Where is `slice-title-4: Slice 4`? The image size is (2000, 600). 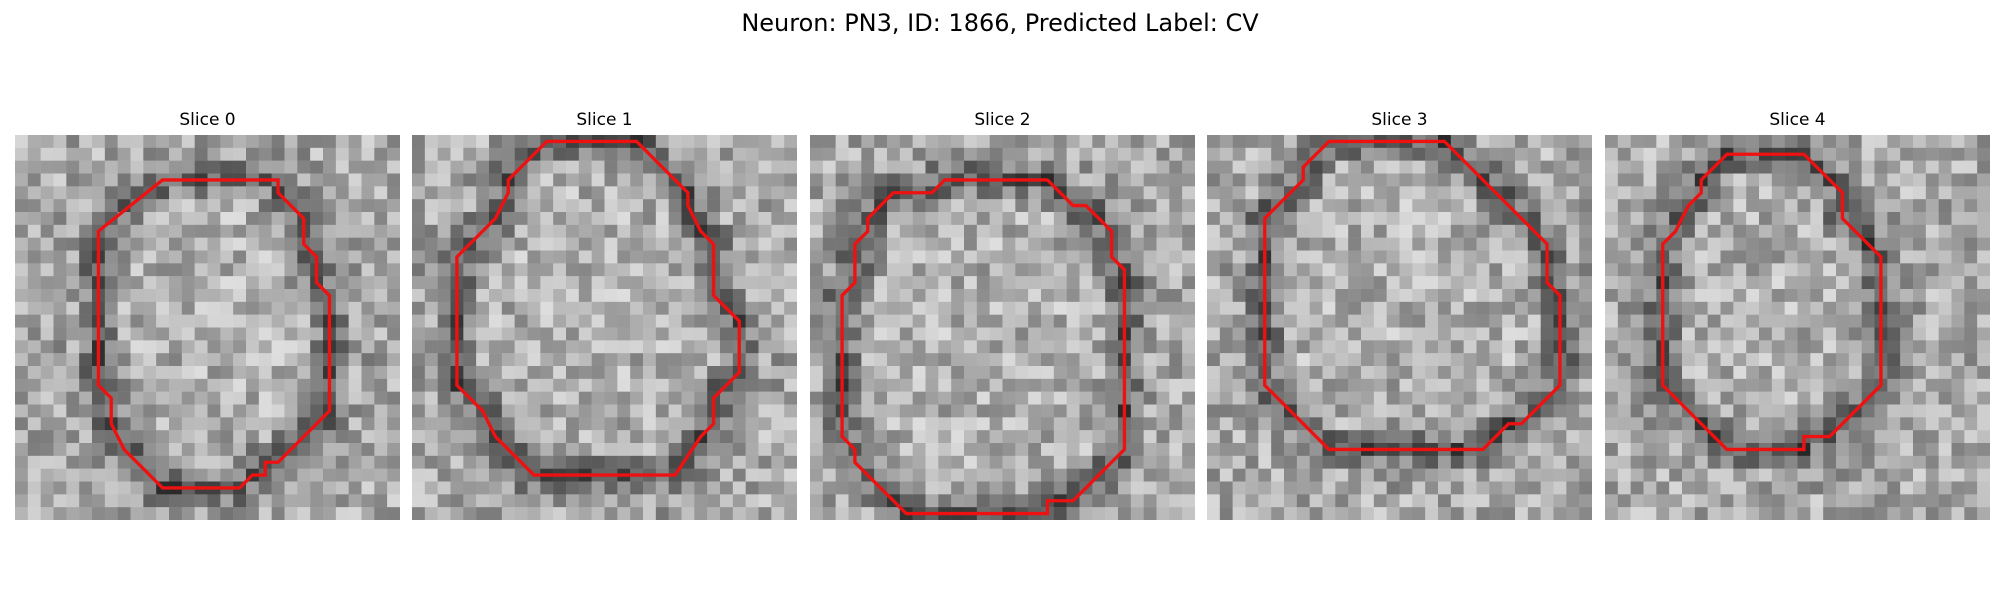 slice-title-4: Slice 4 is located at coordinates (1797, 120).